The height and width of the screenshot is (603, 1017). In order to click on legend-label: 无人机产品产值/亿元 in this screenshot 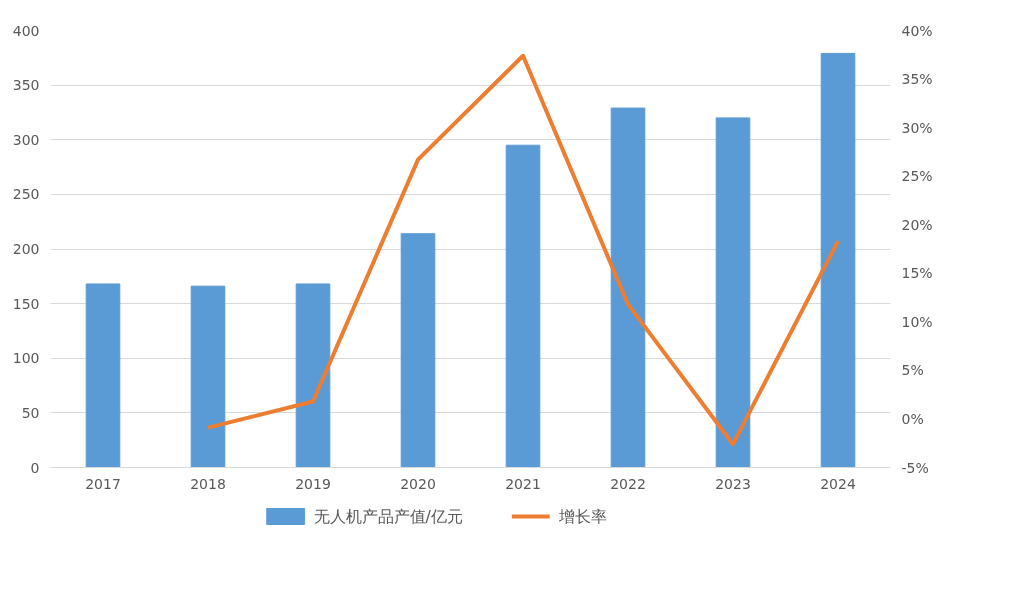, I will do `click(388, 516)`.